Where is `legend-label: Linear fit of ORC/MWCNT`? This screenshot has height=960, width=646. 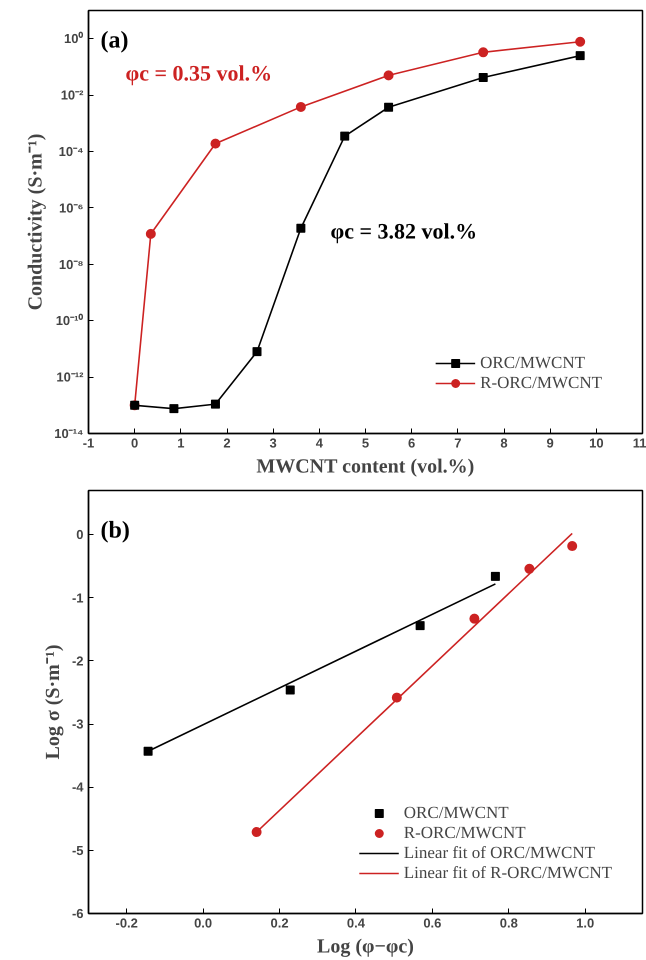 legend-label: Linear fit of ORC/MWCNT is located at coordinates (499, 853).